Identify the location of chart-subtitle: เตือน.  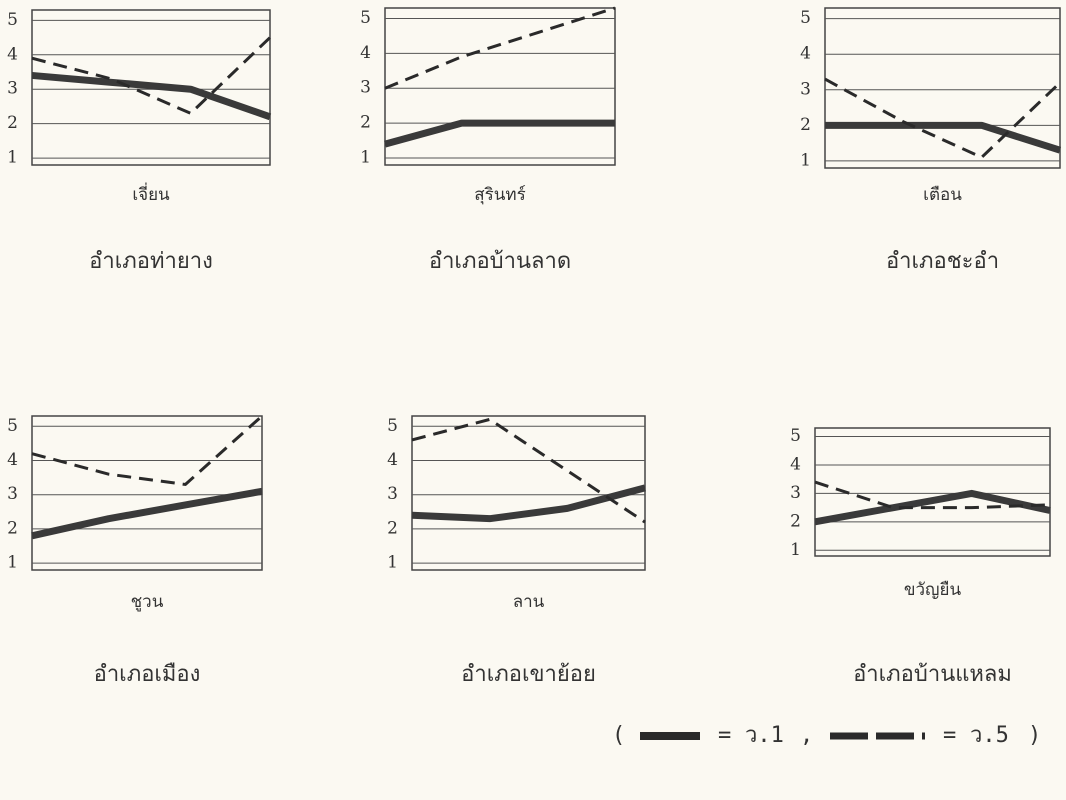
(942, 195).